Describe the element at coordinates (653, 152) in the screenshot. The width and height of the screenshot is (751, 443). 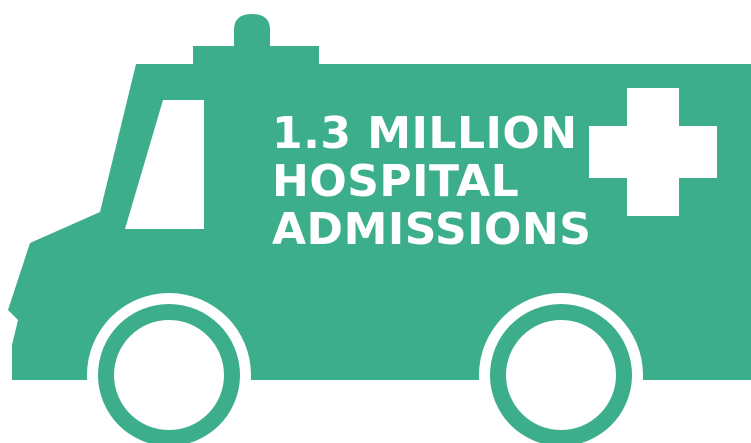
I see `medical-cross-icon` at that location.